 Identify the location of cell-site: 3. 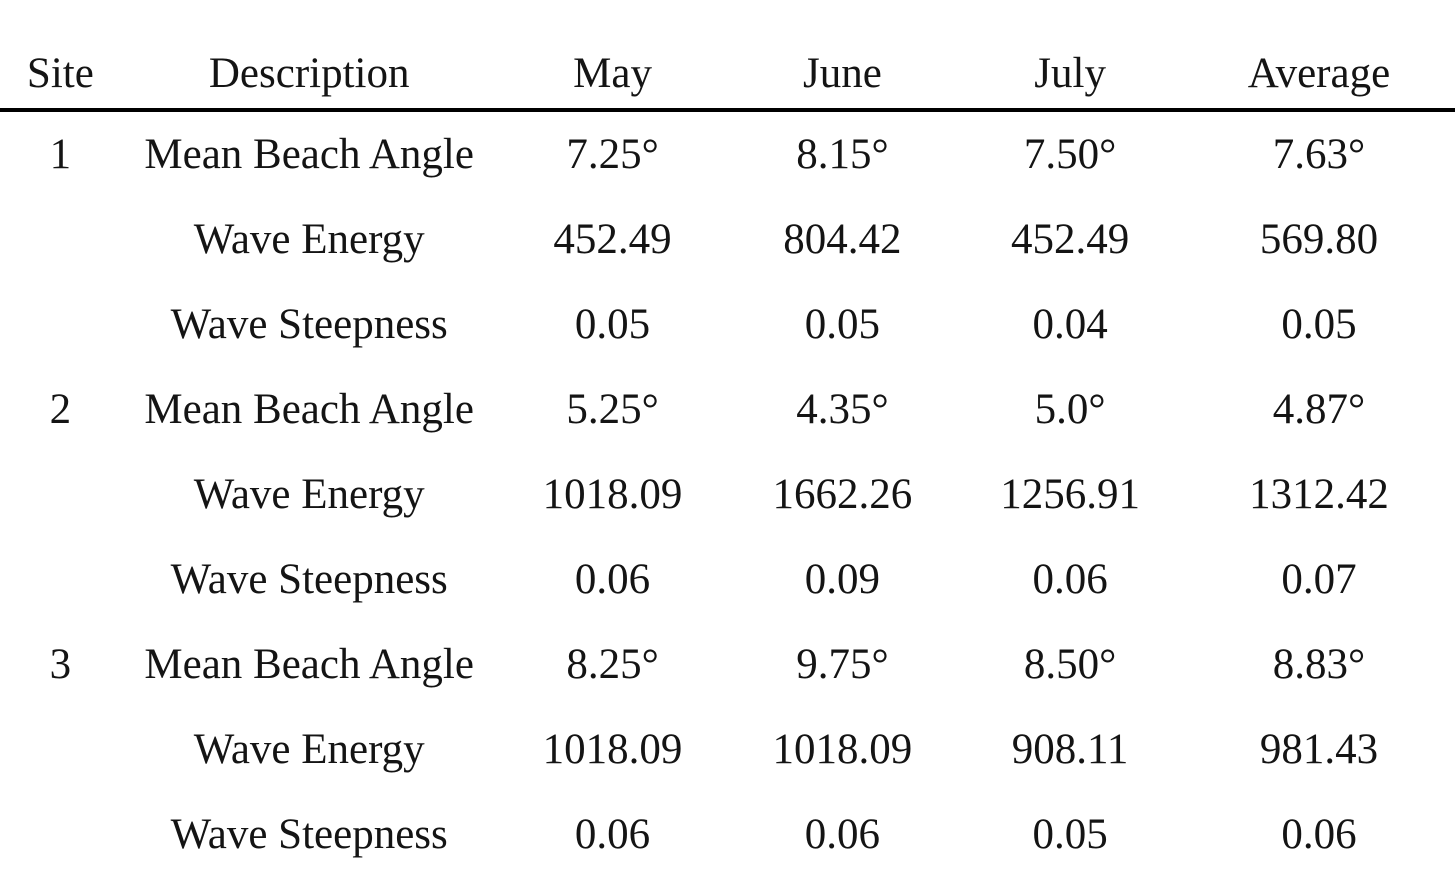
(60, 664).